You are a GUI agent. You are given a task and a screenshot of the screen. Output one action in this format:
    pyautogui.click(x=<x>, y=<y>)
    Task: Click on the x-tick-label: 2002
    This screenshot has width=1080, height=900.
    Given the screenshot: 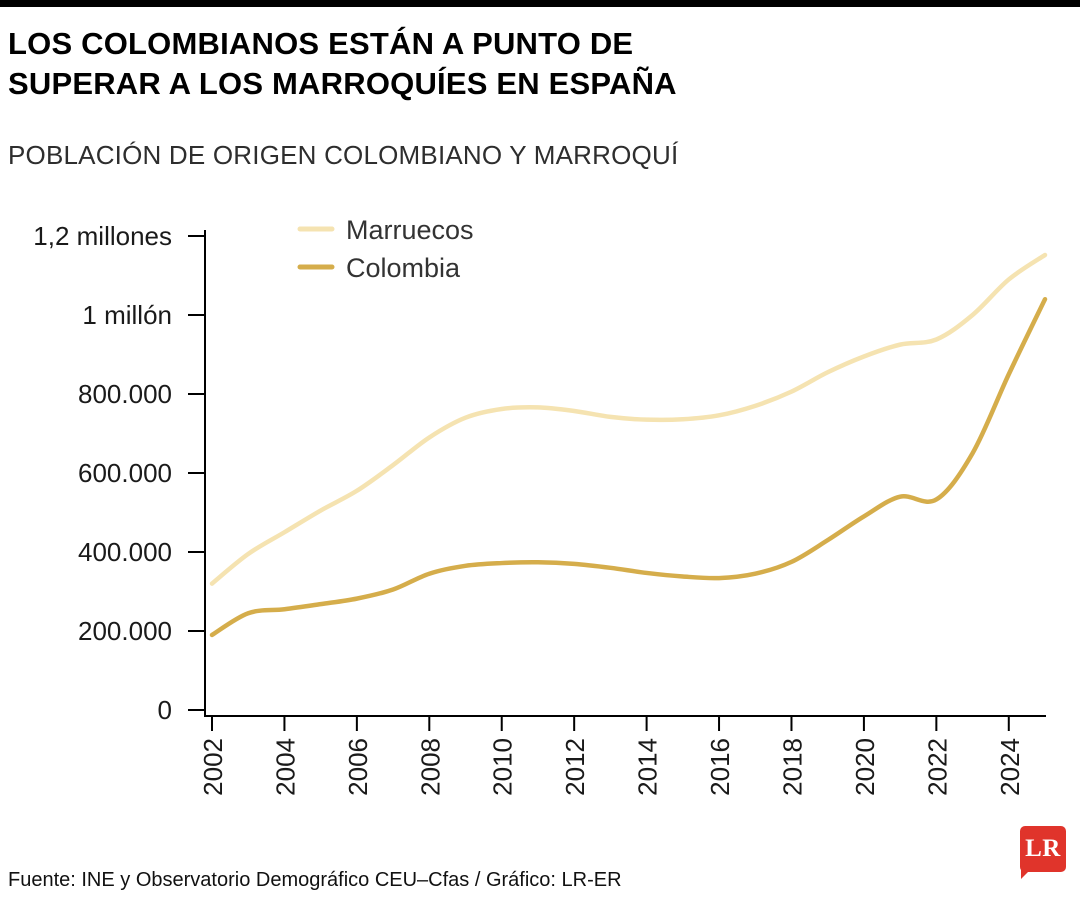 What is the action you would take?
    pyautogui.click(x=213, y=767)
    